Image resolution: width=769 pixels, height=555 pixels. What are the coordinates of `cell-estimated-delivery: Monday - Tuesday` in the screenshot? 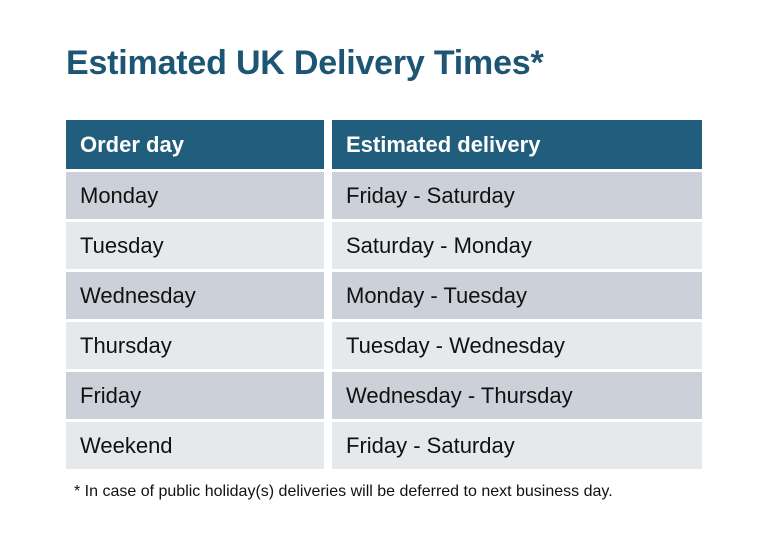 It's located at (517, 295).